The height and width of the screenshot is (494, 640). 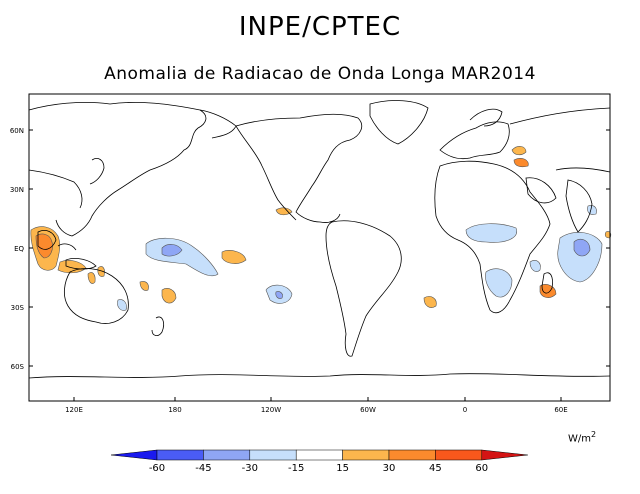 I want to click on units-label: W/m2, so click(x=582, y=437).